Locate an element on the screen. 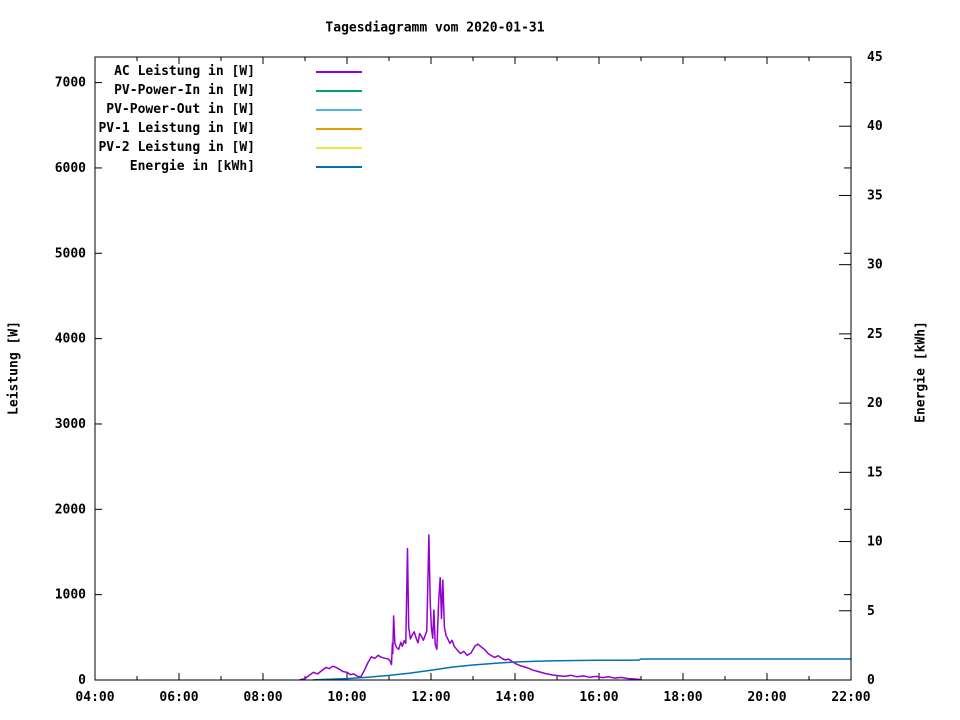 The width and height of the screenshot is (960, 720). svg-text: 15 is located at coordinates (875, 472).